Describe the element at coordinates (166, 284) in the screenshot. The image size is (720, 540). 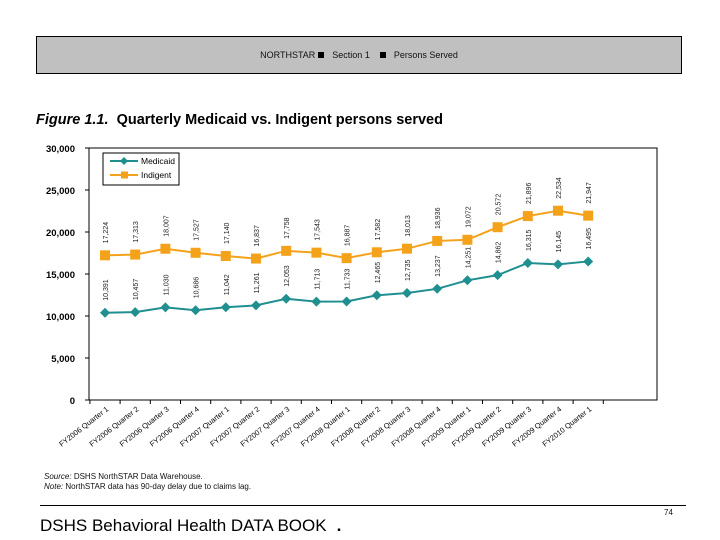
I see `medicaid-data-label: 11,030` at that location.